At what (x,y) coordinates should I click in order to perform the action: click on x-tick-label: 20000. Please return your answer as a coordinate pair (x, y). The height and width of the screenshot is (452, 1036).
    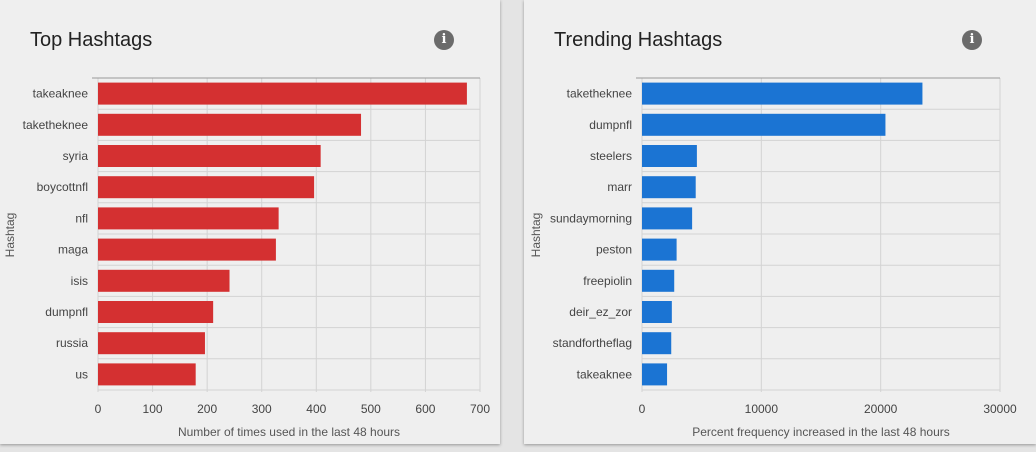
    Looking at the image, I should click on (881, 409).